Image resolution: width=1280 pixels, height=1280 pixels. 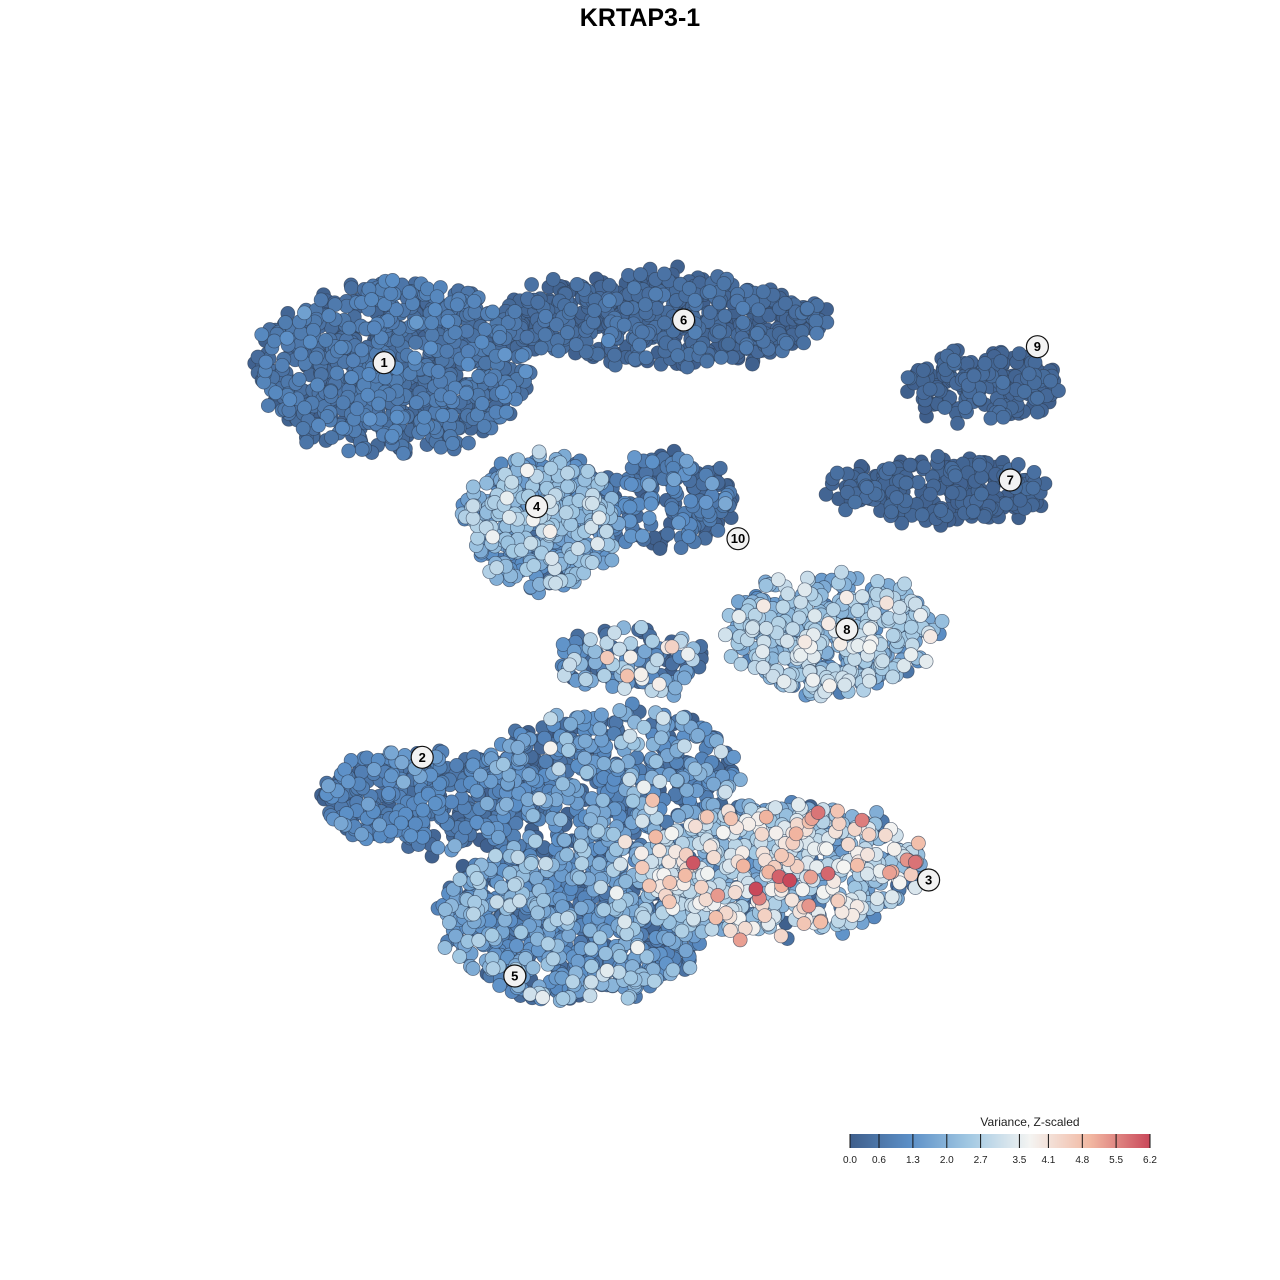 What do you see at coordinates (640, 18) in the screenshot?
I see `chart-title: KRTAP3-1` at bounding box center [640, 18].